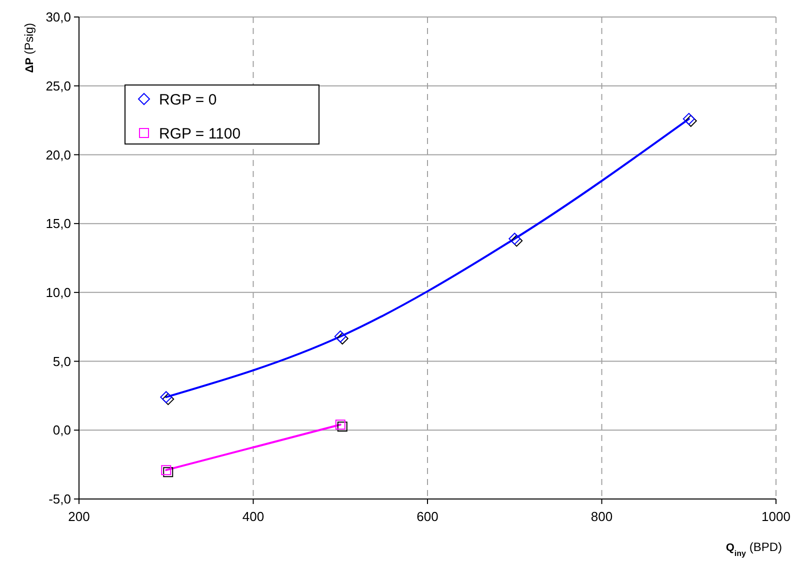 The height and width of the screenshot is (561, 795). I want to click on y-tick-label: 25,0, so click(58, 86).